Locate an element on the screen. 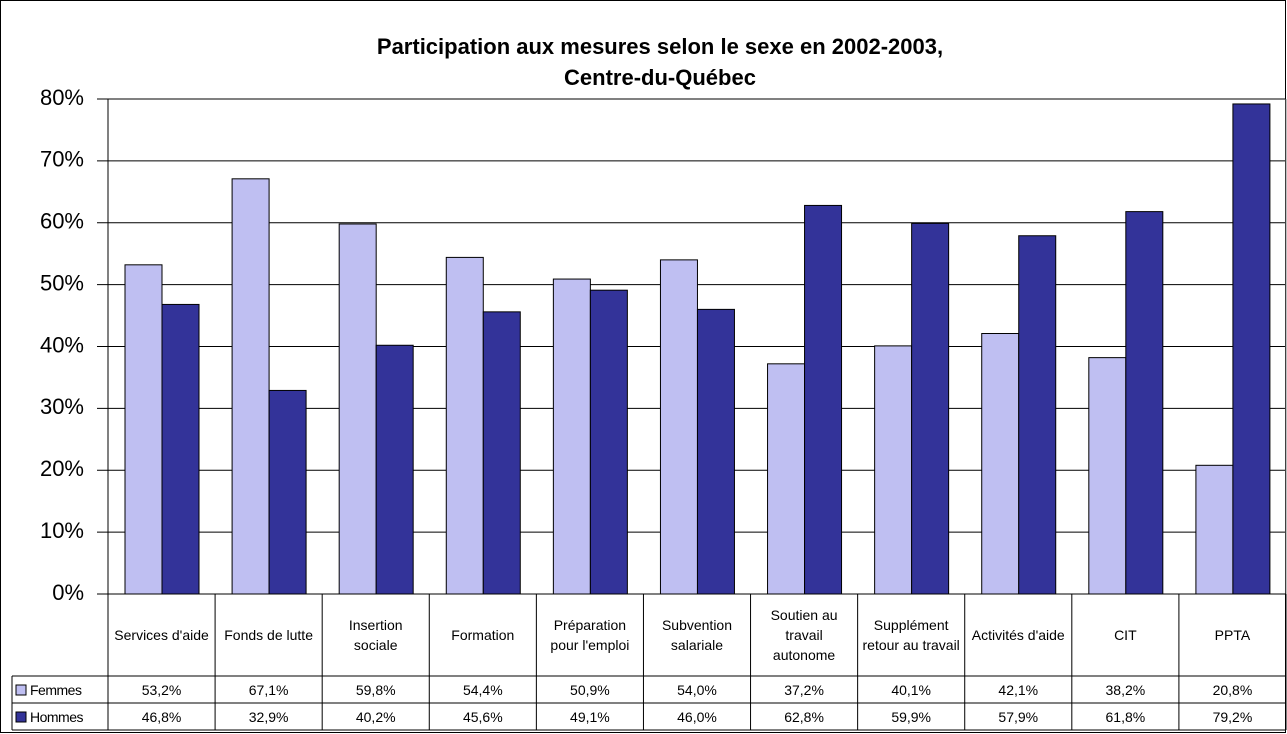  value-label: 54,0% is located at coordinates (697, 689).